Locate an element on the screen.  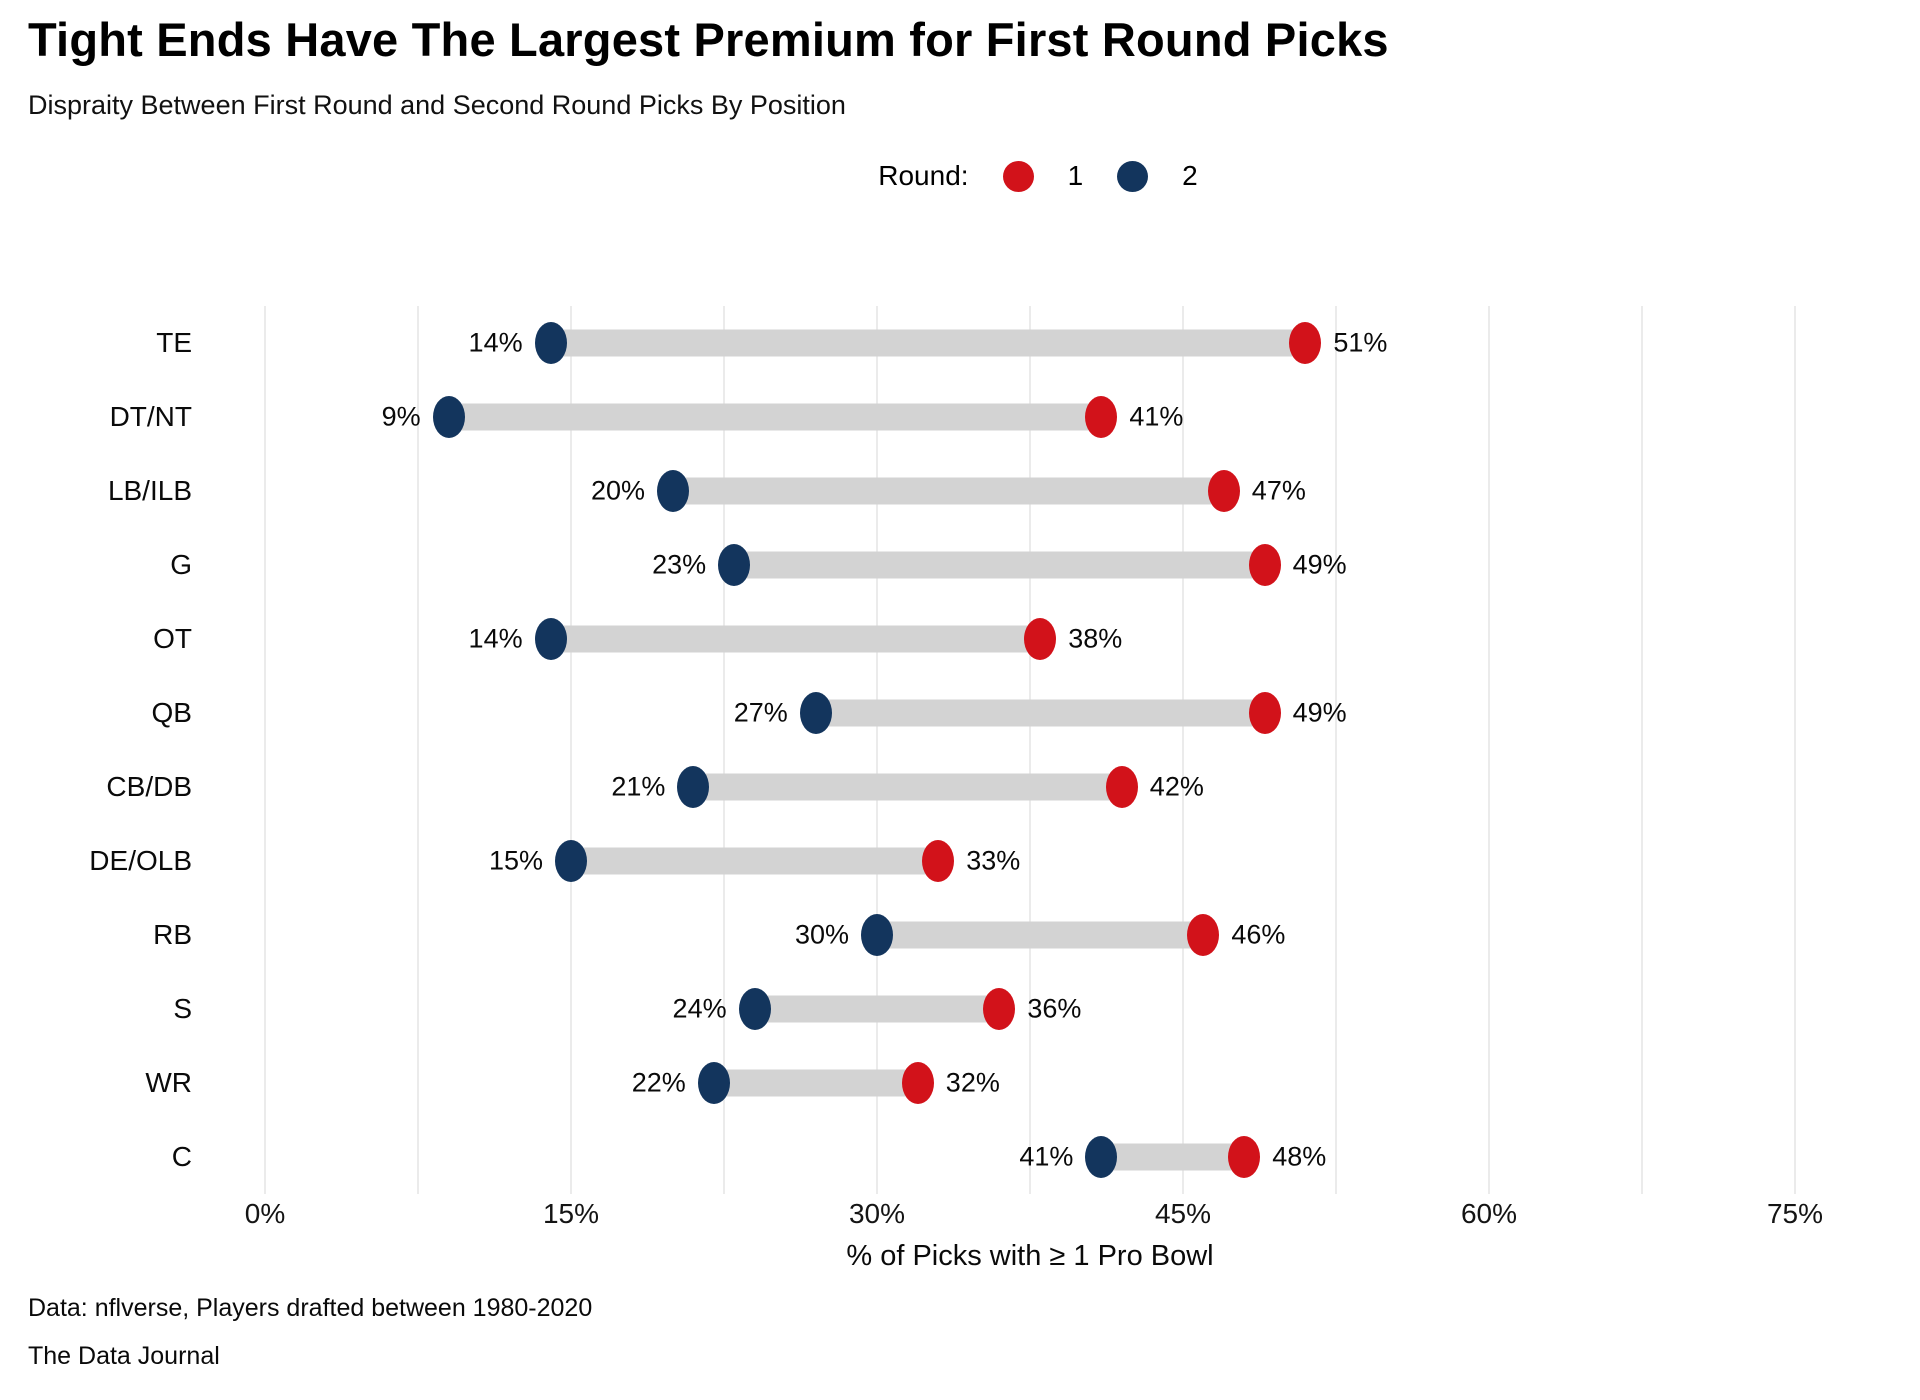
round-2-value-label: 24% is located at coordinates (699, 1008).